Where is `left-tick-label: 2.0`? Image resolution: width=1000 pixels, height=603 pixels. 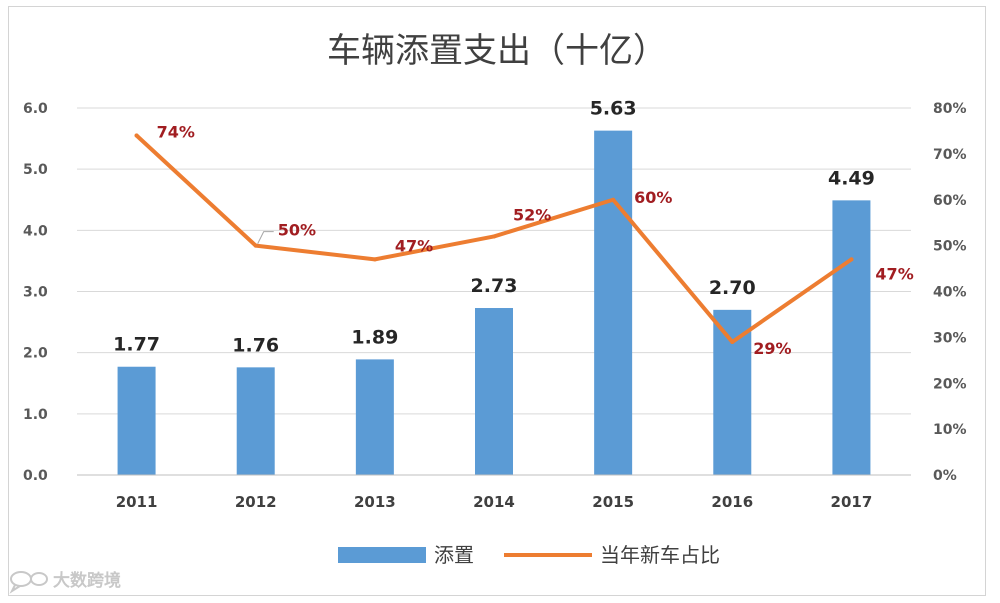
left-tick-label: 2.0 is located at coordinates (35, 354).